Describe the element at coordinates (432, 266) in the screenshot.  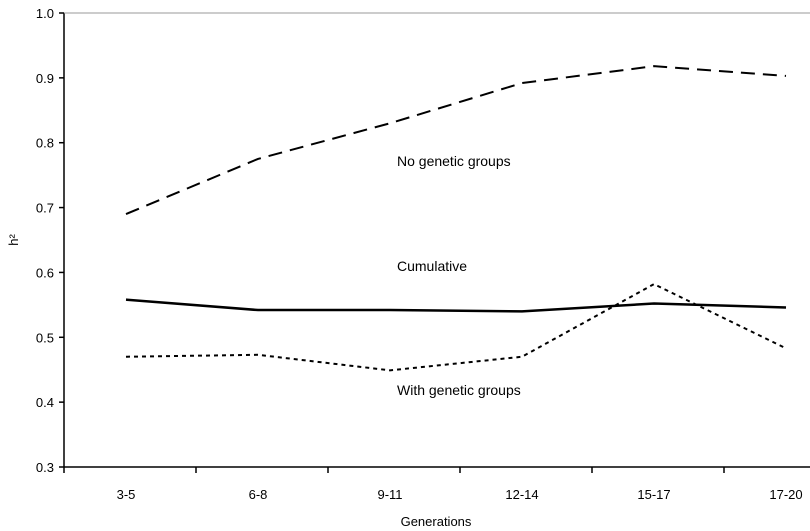
I see `series-label-1: Cumulative` at that location.